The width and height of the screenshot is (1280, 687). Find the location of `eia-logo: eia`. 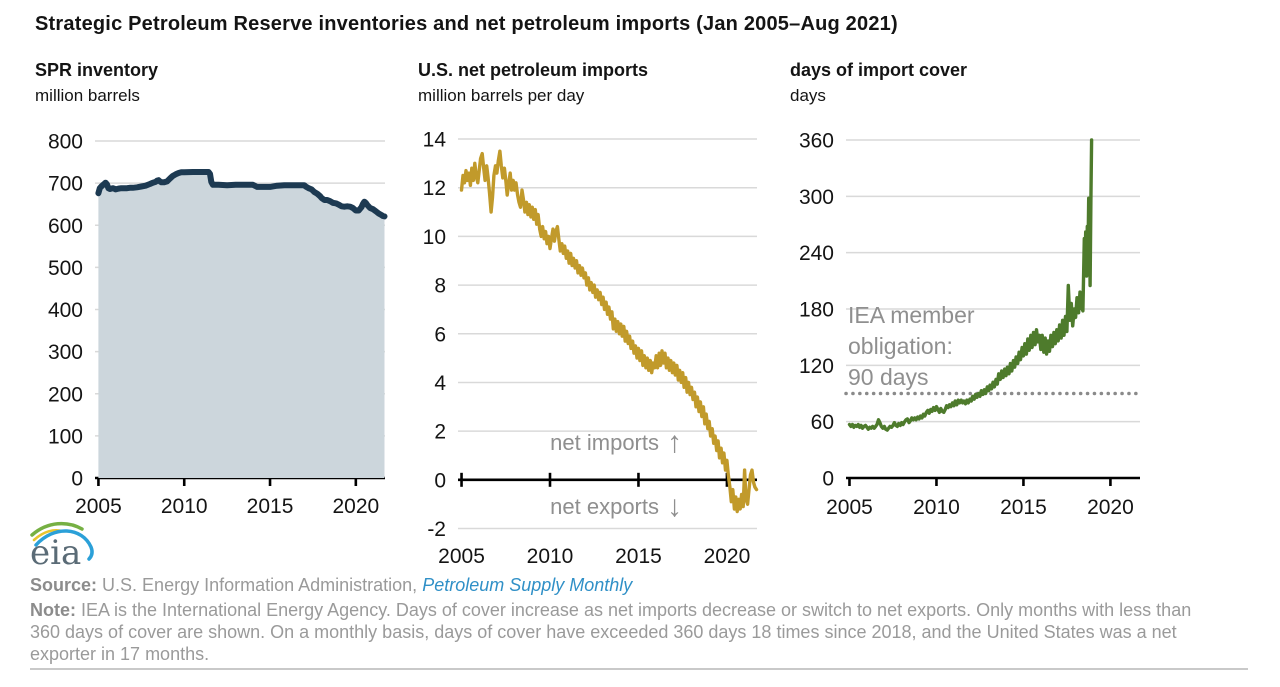

eia-logo: eia is located at coordinates (62, 546).